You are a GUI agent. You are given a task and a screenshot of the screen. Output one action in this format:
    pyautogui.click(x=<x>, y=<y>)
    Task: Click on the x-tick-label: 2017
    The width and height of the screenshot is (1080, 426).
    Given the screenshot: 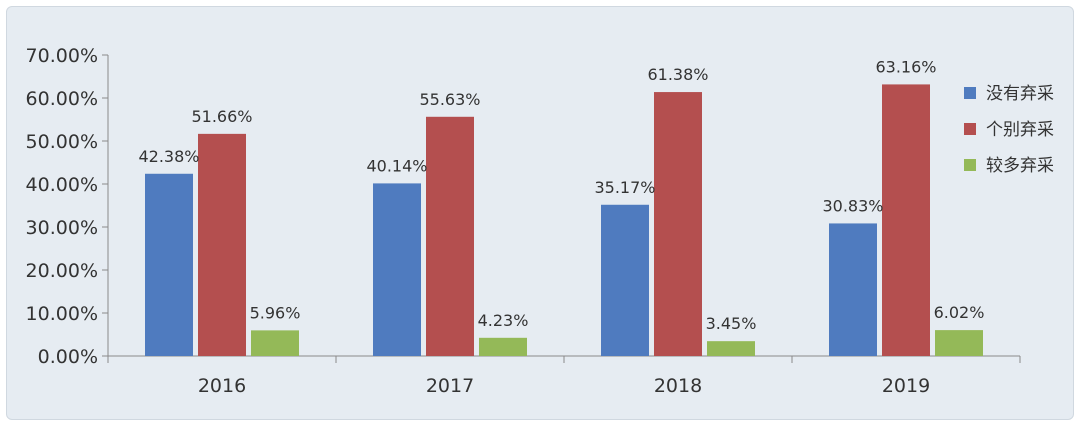 What is the action you would take?
    pyautogui.click(x=450, y=386)
    